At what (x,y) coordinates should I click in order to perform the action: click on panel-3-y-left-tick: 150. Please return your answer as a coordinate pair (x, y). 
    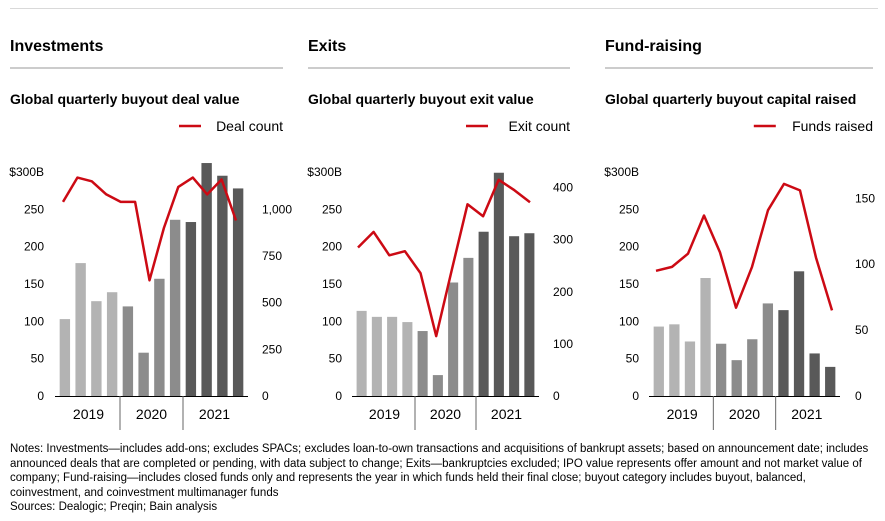
    Looking at the image, I should click on (629, 284).